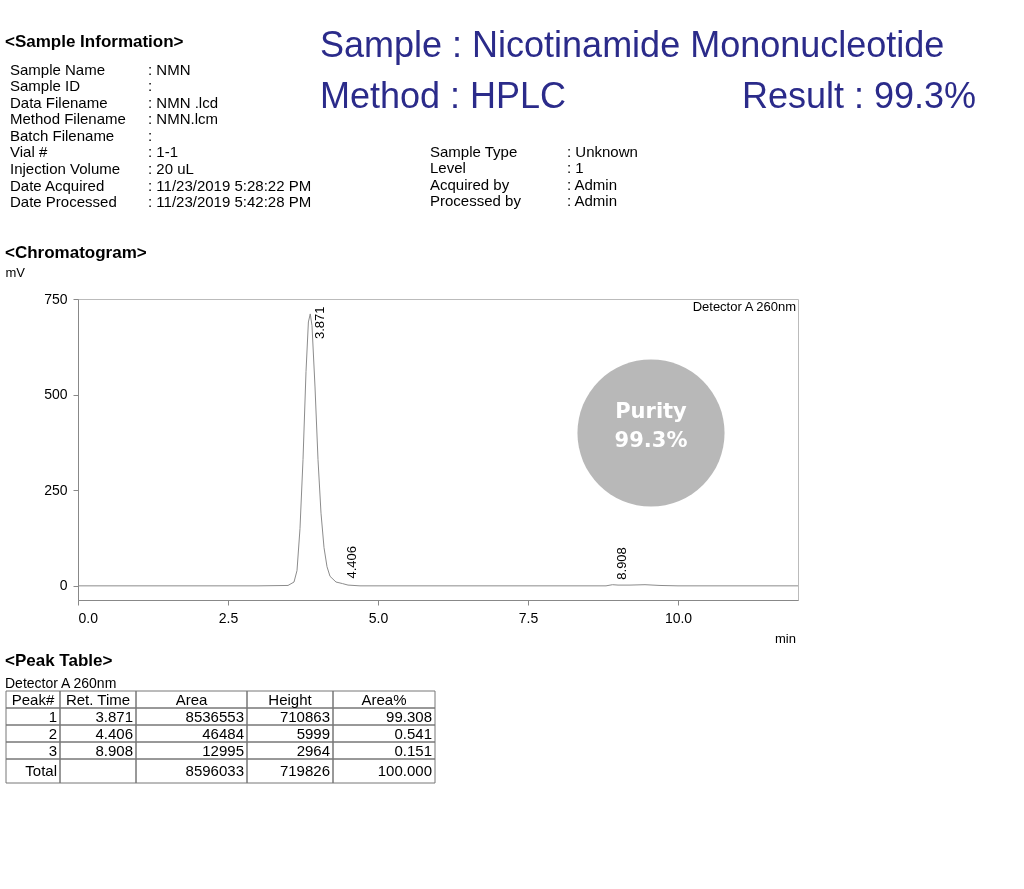 Image resolution: width=1024 pixels, height=889 pixels. What do you see at coordinates (169, 69) in the screenshot?
I see `text: : NMN` at bounding box center [169, 69].